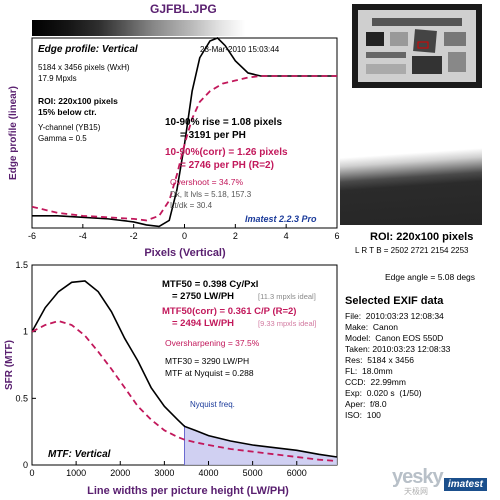 The width and height of the screenshot is (500, 500). I want to click on mtf-x-tick-label: 2000, so click(120, 473).